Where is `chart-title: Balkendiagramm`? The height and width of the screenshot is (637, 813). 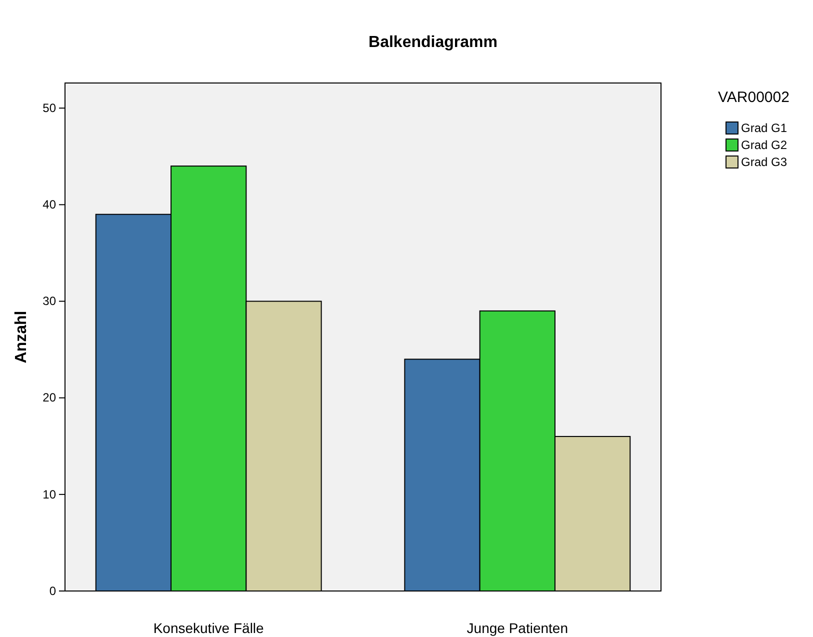 chart-title: Balkendiagramm is located at coordinates (433, 42).